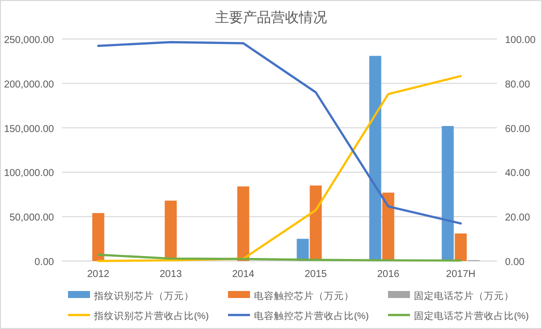 This screenshot has width=542, height=329. Describe the element at coordinates (32, 218) in the screenshot. I see `y-tick-label: 50,000.00` at that location.